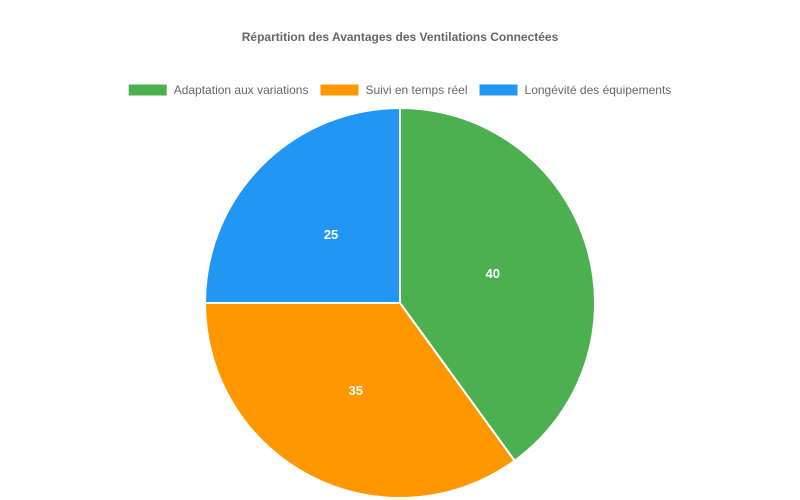 The height and width of the screenshot is (500, 800). What do you see at coordinates (331, 234) in the screenshot?
I see `data-label-longevite-des-equipements: 25` at bounding box center [331, 234].